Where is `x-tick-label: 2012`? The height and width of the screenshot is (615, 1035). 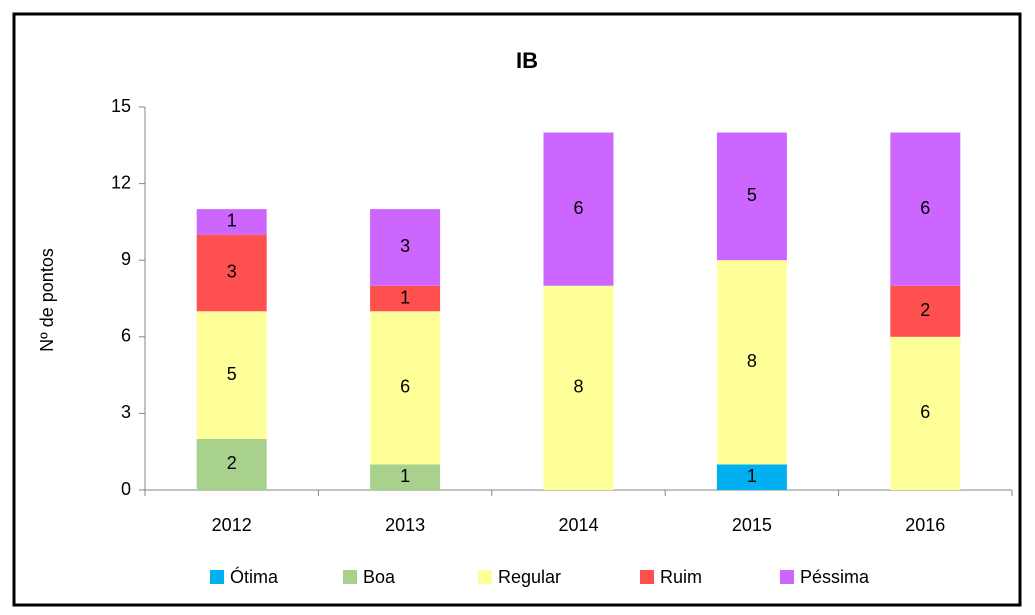 x-tick-label: 2012 is located at coordinates (232, 525).